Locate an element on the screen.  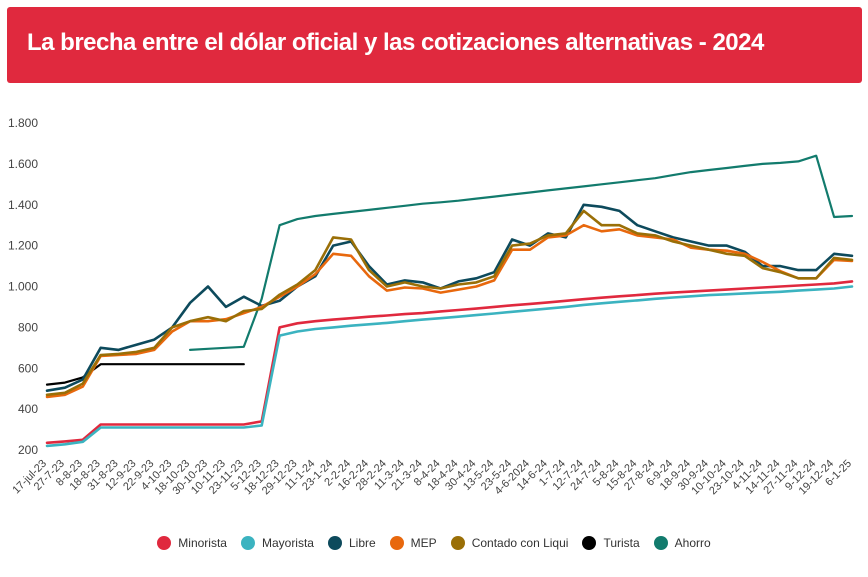
legend-label: Mayorista is located at coordinates (287, 543).